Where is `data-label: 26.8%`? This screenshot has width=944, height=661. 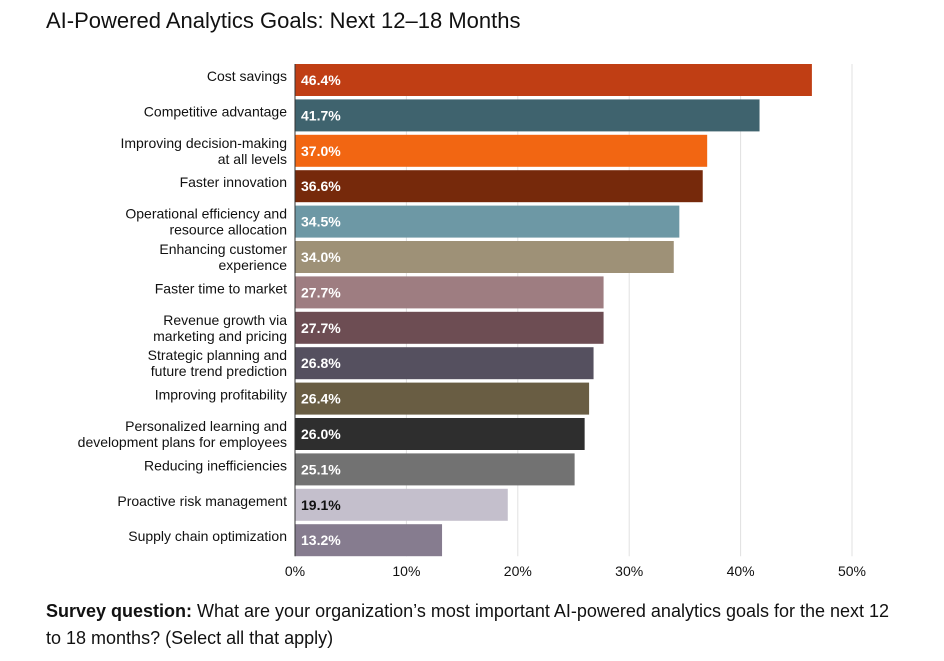 data-label: 26.8% is located at coordinates (321, 363).